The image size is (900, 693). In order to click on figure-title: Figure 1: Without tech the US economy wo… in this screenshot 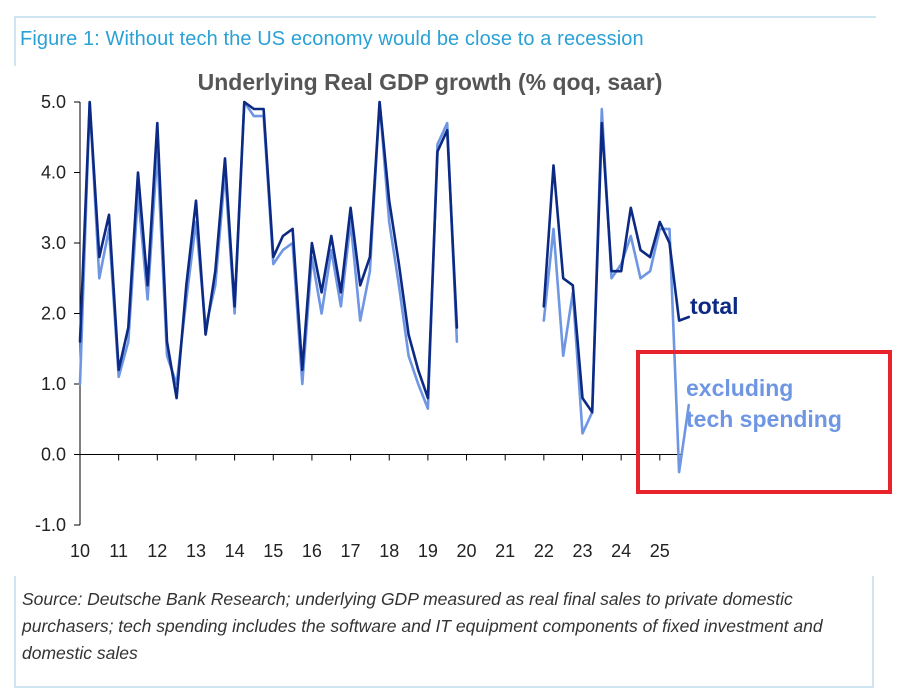, I will do `click(332, 39)`.